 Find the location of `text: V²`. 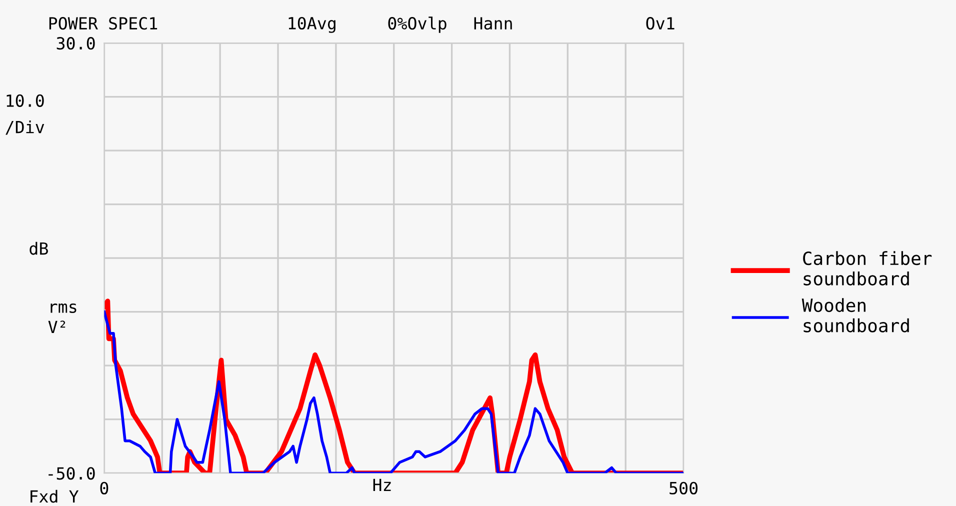

text: V² is located at coordinates (57, 327).